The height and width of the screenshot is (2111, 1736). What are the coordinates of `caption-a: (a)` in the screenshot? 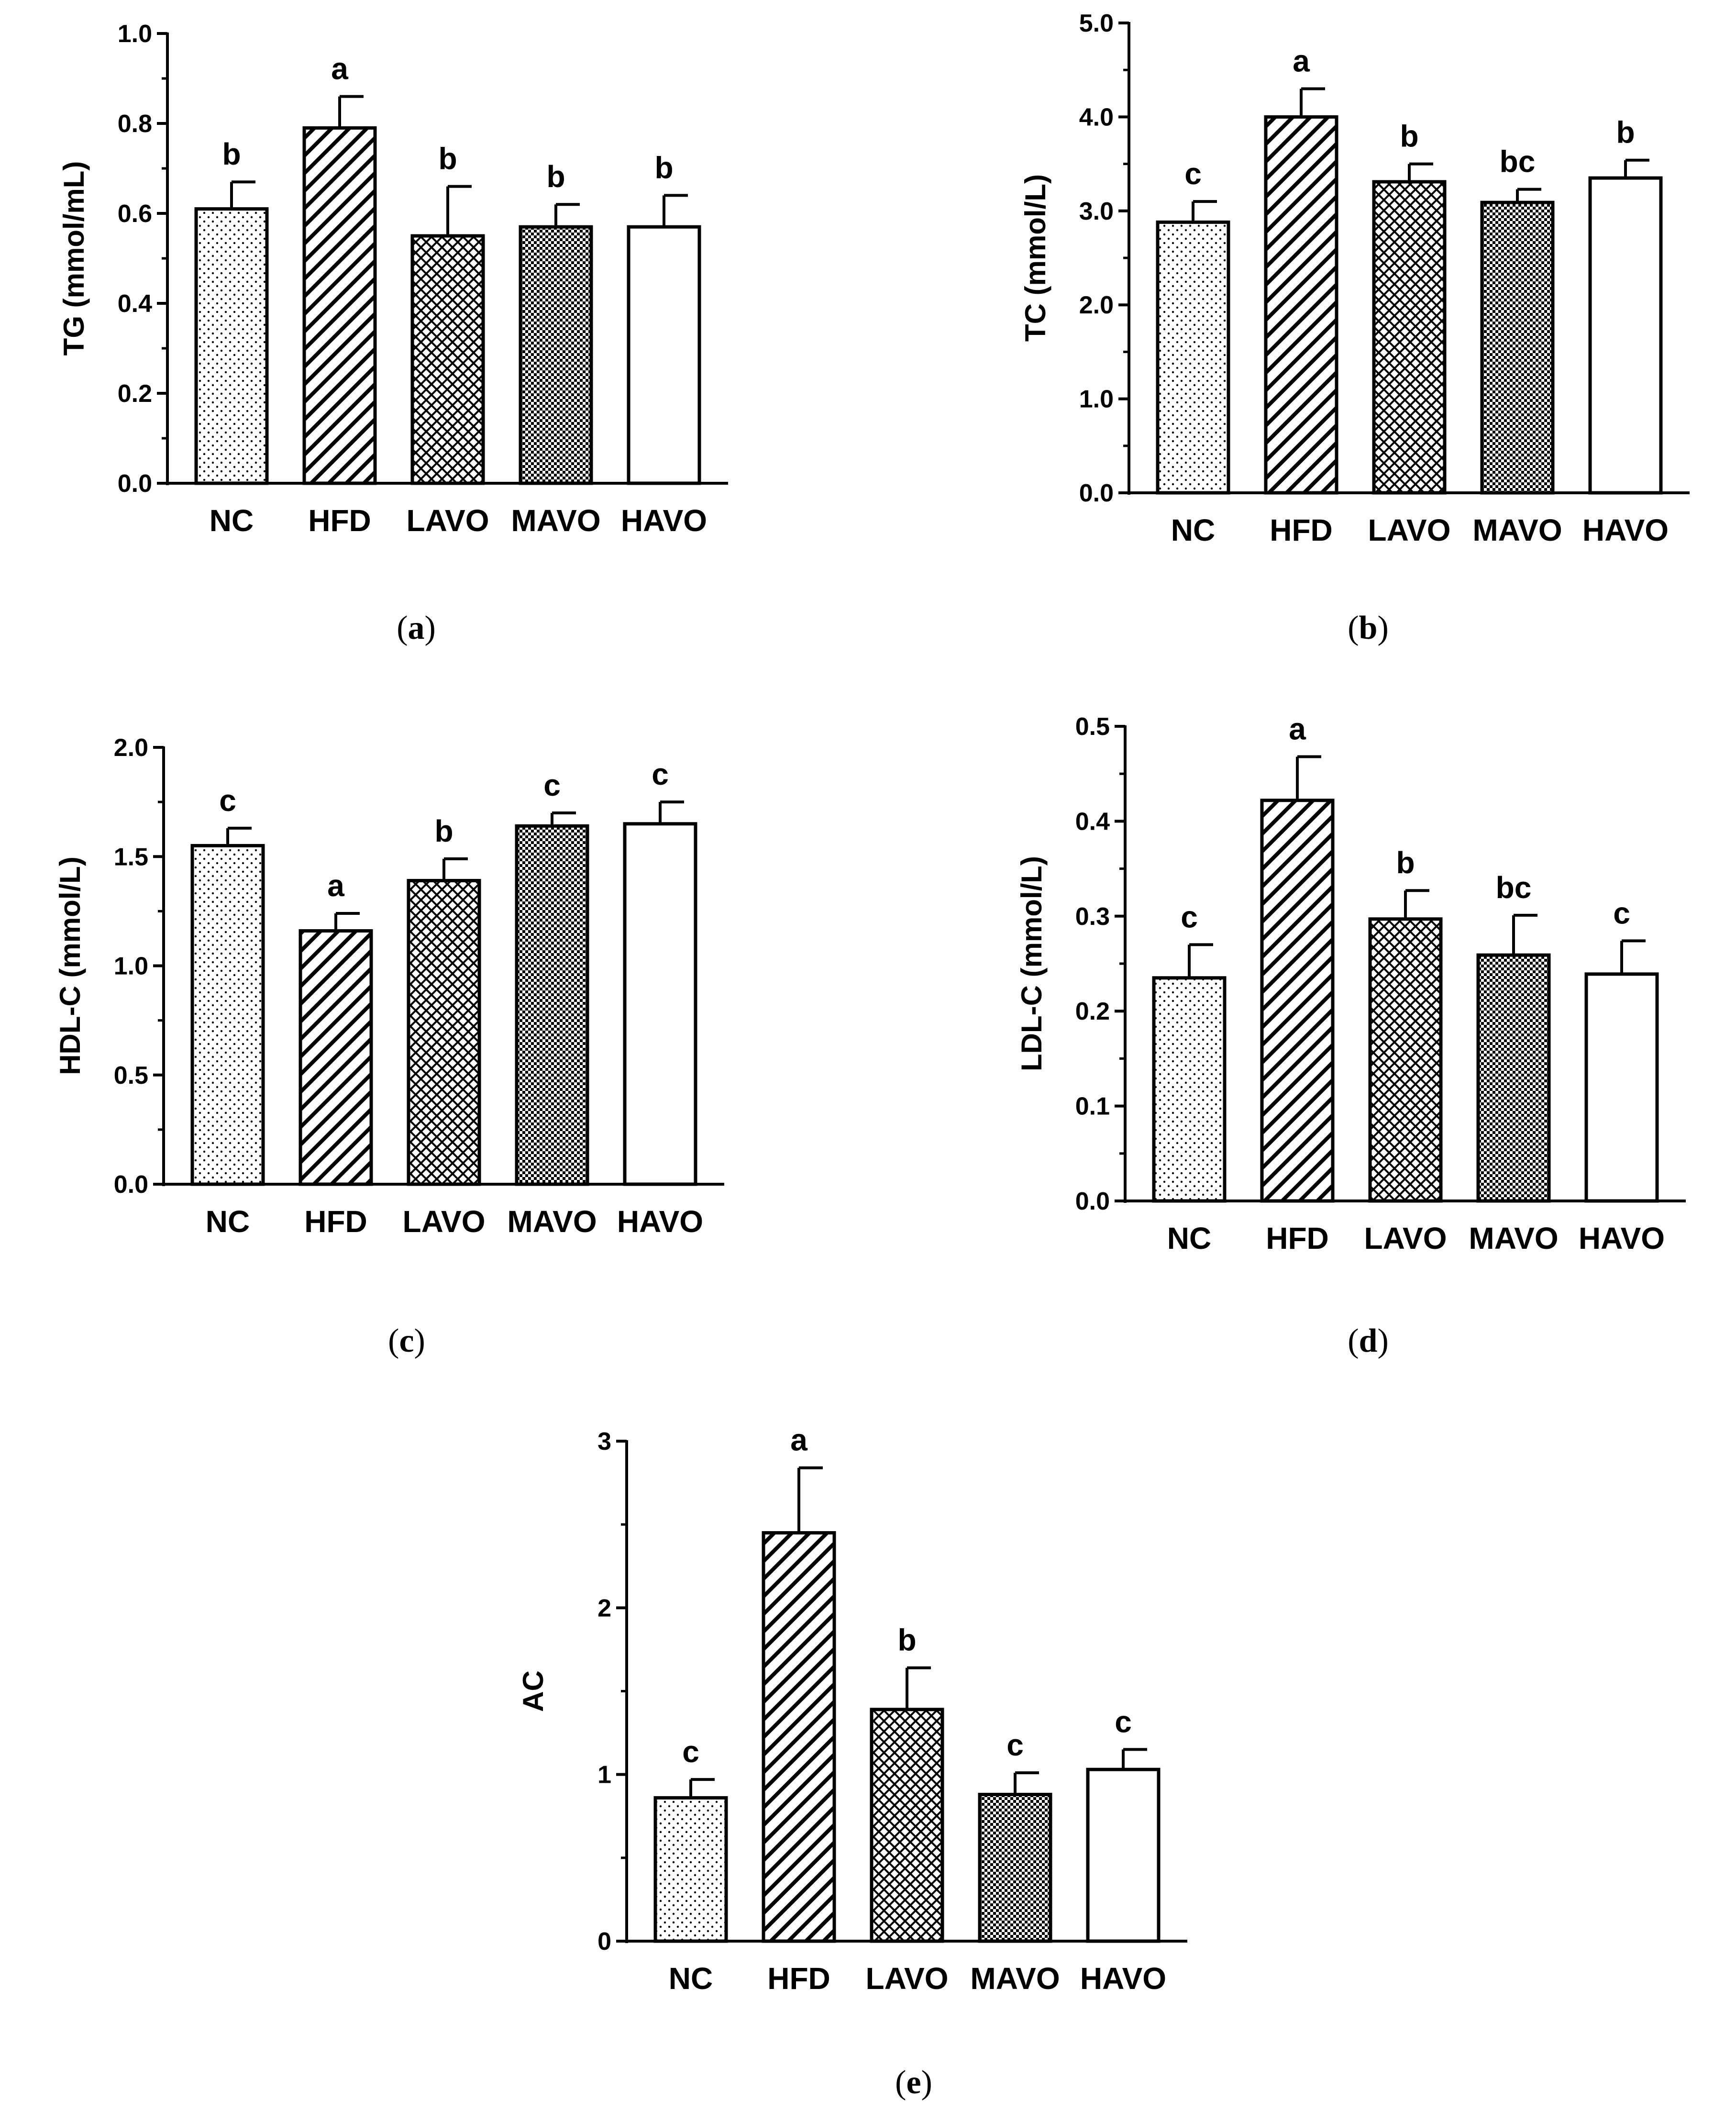 It's located at (416, 628).